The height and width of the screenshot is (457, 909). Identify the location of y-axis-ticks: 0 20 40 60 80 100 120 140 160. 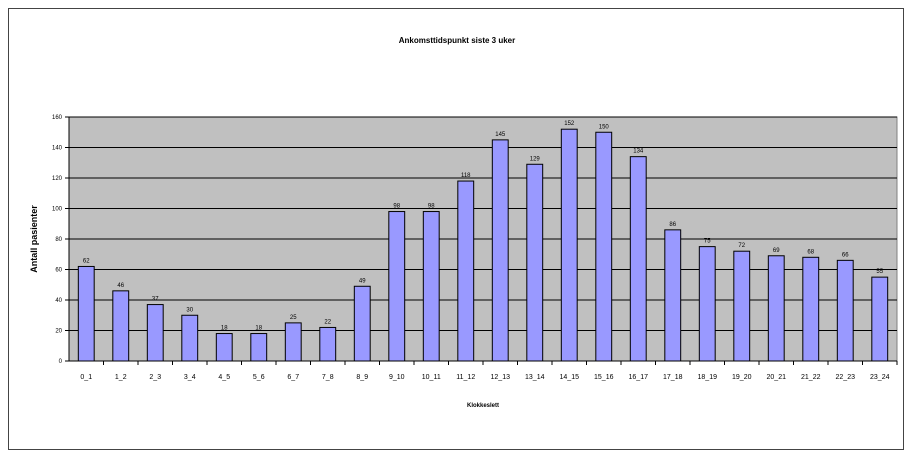
(60, 240).